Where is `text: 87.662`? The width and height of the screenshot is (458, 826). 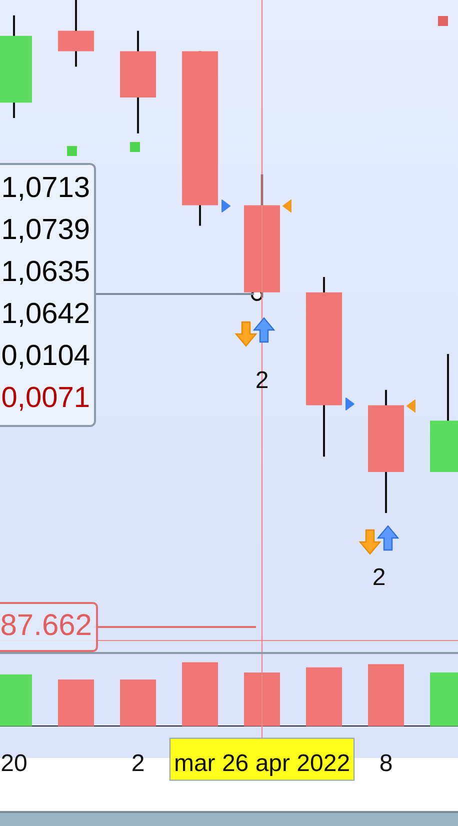 text: 87.662 is located at coordinates (46, 626).